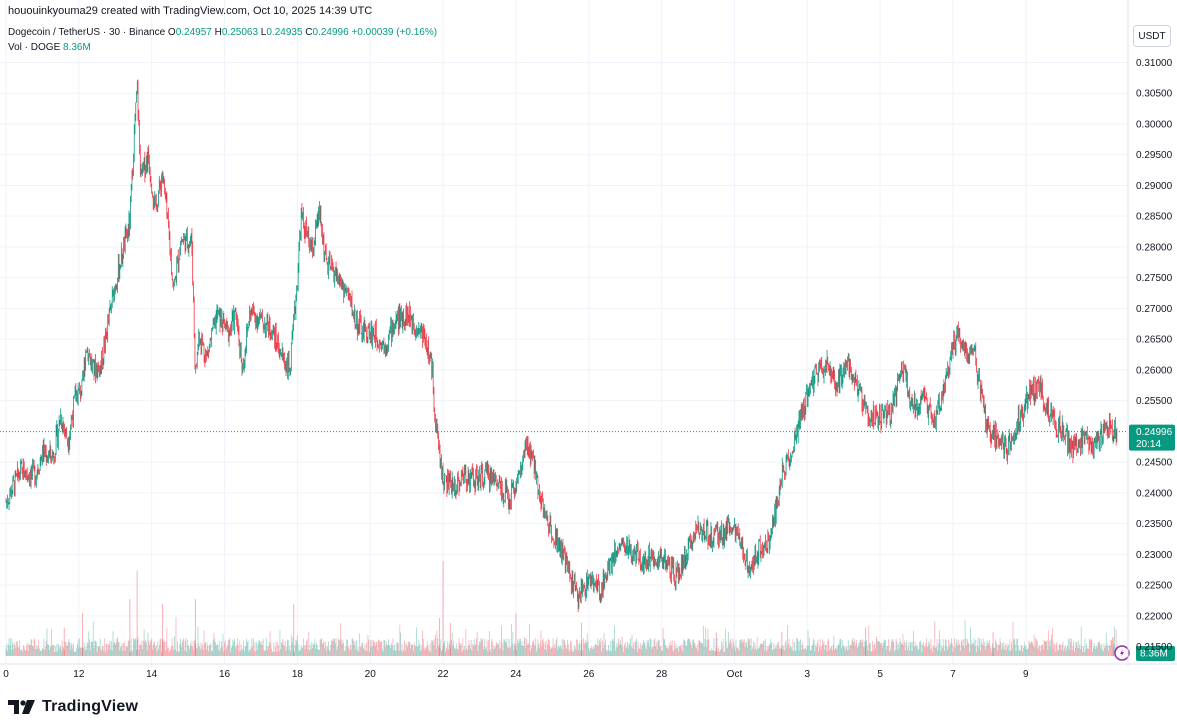 The image size is (1177, 727). What do you see at coordinates (735, 674) in the screenshot?
I see `x-tick-label: Oct` at bounding box center [735, 674].